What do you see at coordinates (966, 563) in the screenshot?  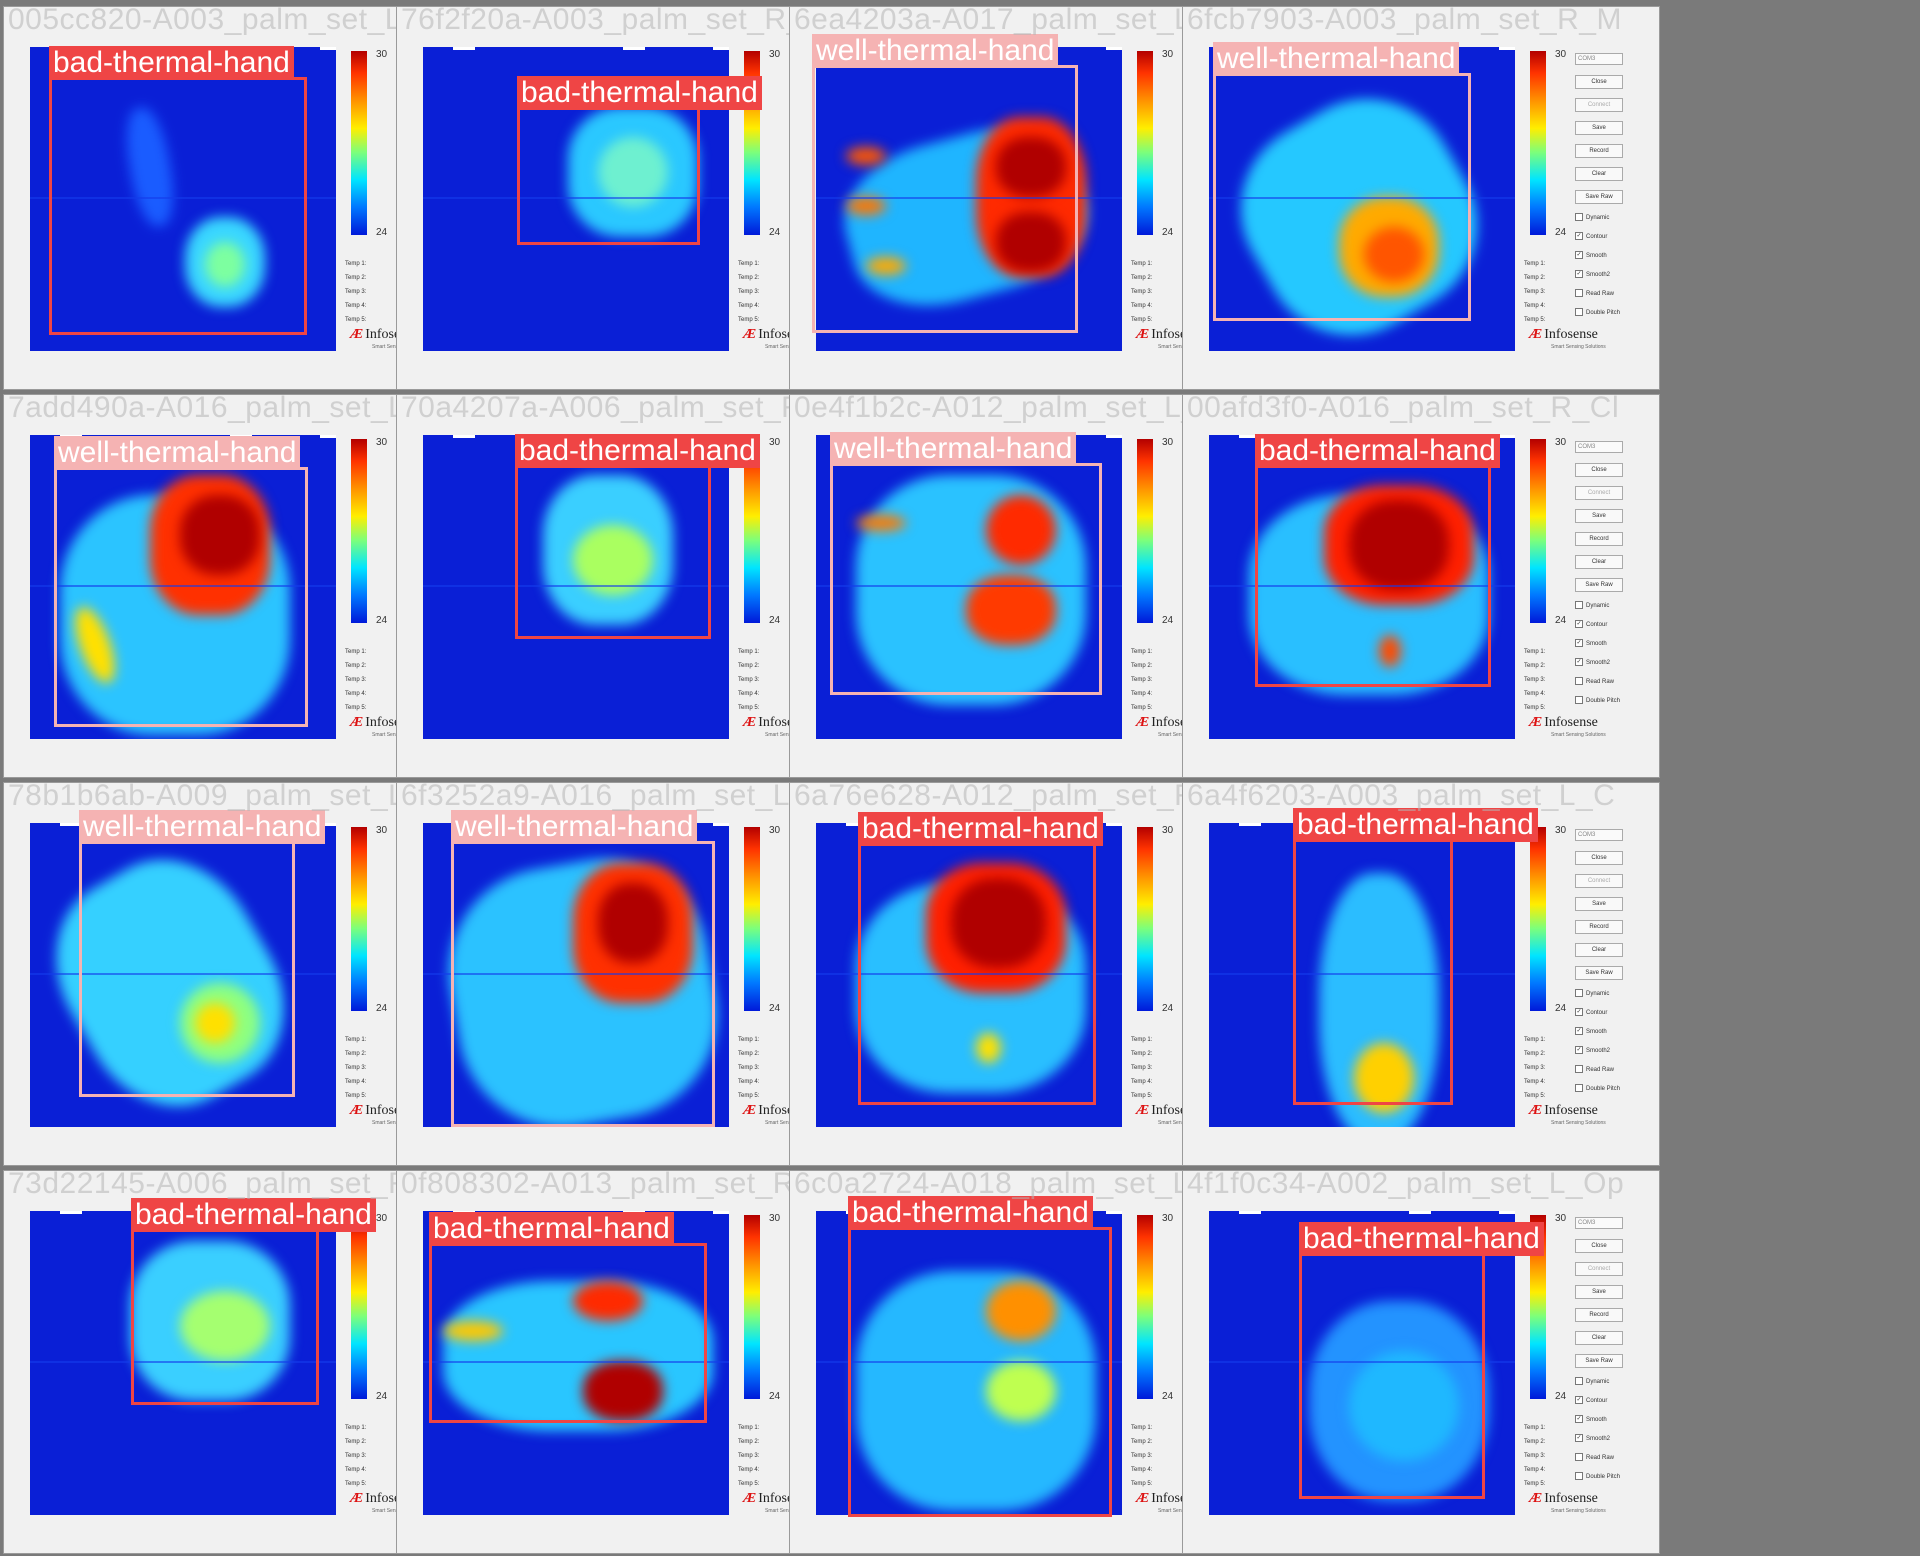 I see `detection-box: well-thermal-hand` at bounding box center [966, 563].